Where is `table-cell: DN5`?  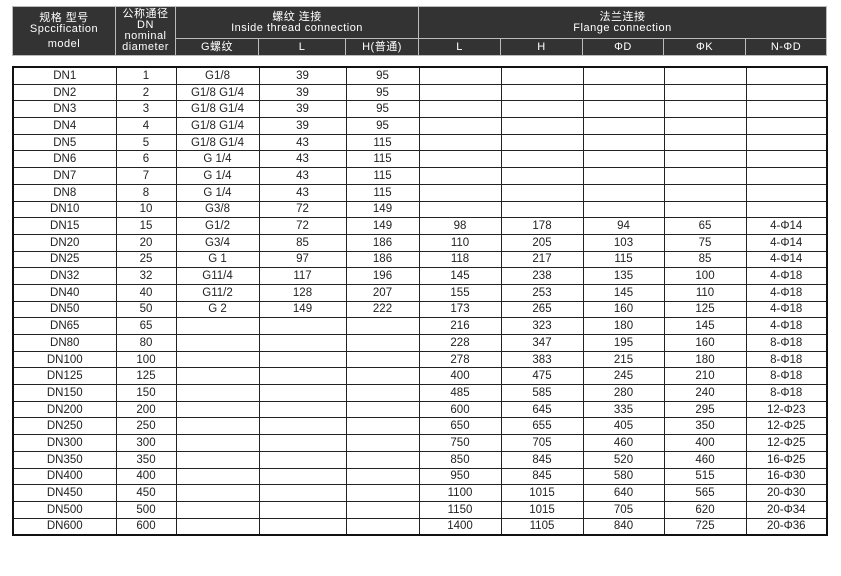
table-cell: DN5 is located at coordinates (64, 142).